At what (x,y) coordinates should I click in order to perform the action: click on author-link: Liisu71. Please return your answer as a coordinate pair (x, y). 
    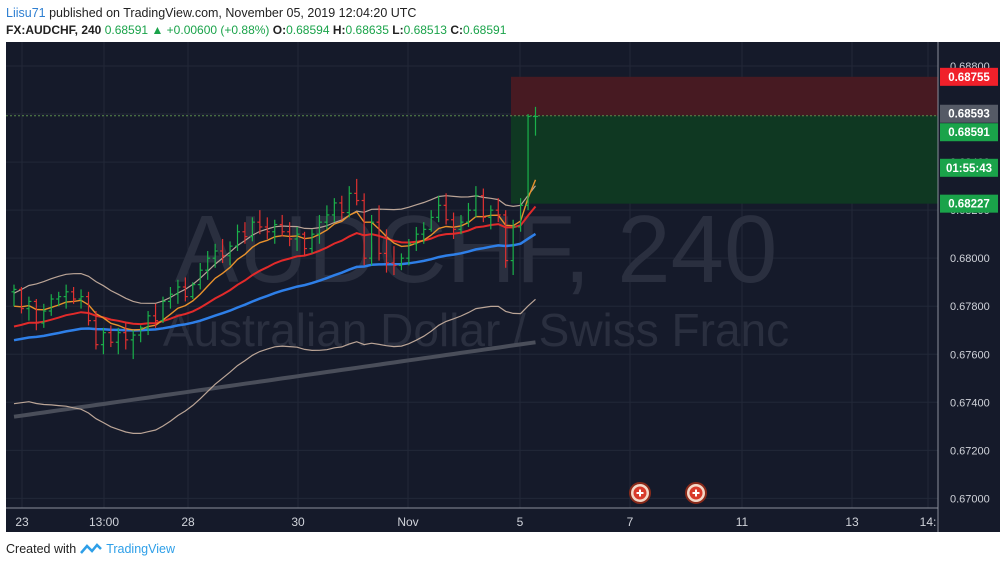
    Looking at the image, I should click on (26, 13).